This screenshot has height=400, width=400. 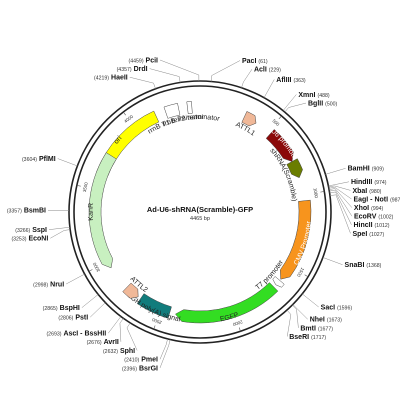 What do you see at coordinates (238, 323) in the screenshot?
I see `tick-label: 2000` at bounding box center [238, 323].